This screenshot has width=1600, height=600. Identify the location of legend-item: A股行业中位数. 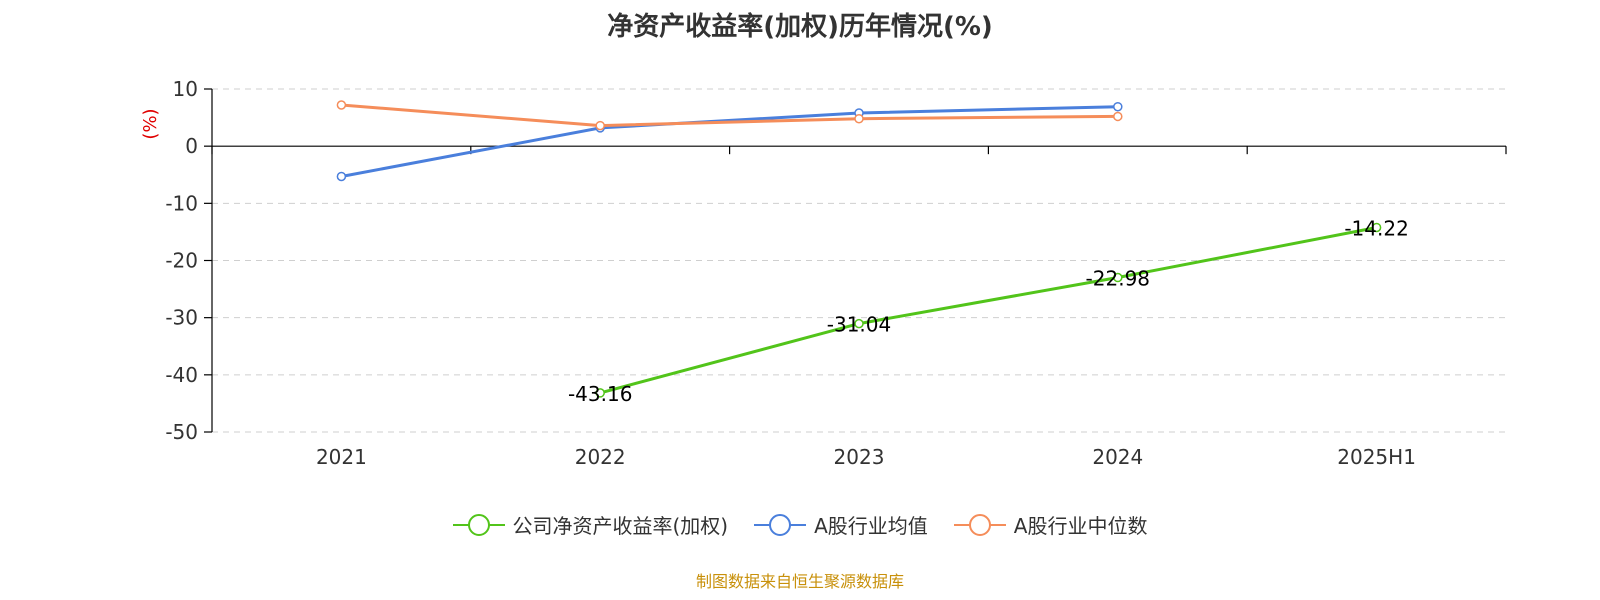
(1050, 524).